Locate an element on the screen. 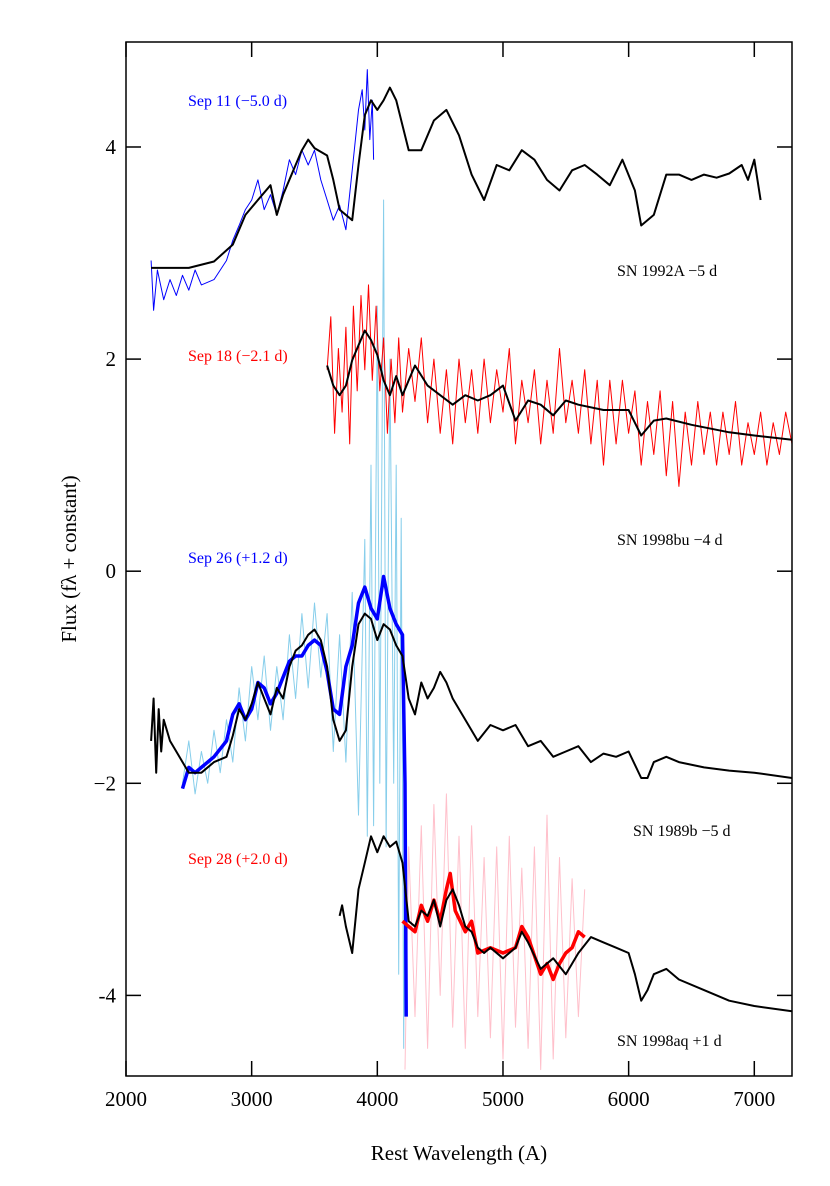 The width and height of the screenshot is (830, 1186). y-tick-label: 2 is located at coordinates (111, 359).